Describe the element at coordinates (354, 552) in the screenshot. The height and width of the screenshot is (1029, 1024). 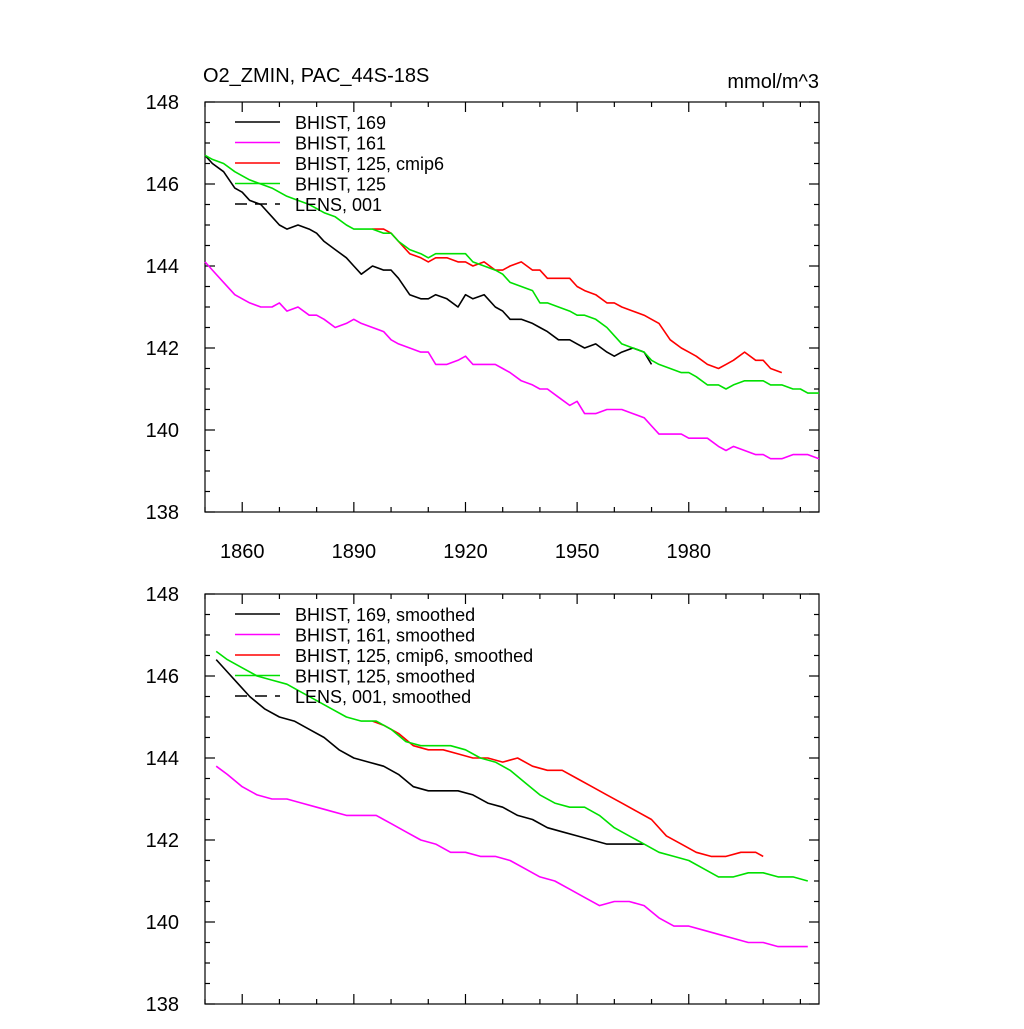
I see `x-tick-label: 1890` at that location.